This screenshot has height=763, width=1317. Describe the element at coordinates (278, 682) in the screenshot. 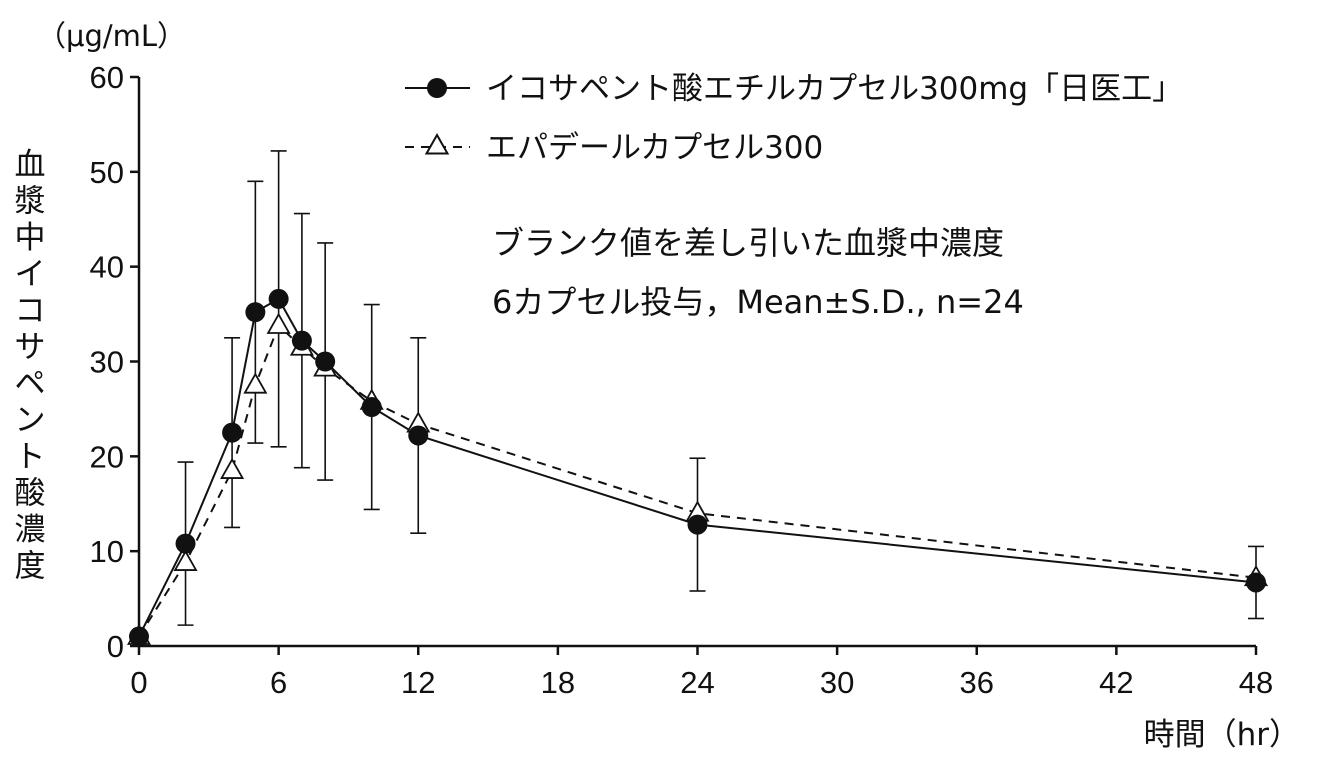

I see `x-tick-label: 6` at that location.